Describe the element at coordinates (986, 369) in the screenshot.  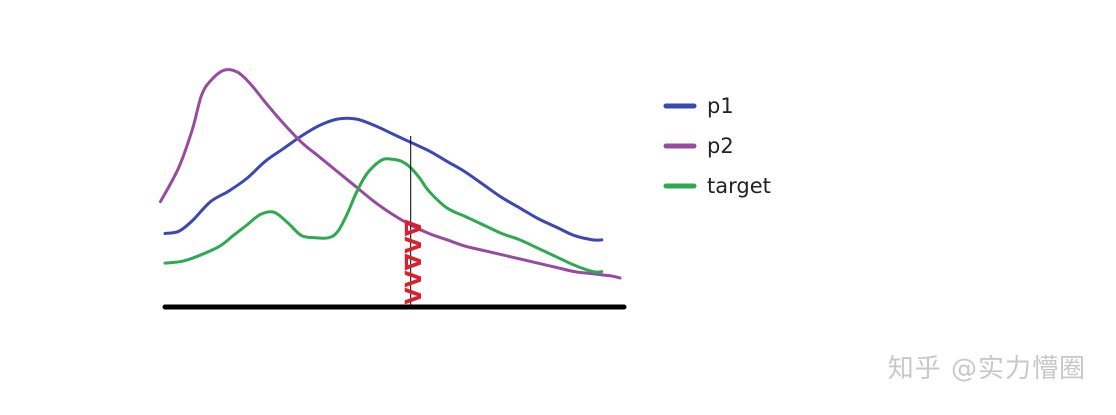
I see `watermark-text: 知乎 @实力懵圈` at that location.